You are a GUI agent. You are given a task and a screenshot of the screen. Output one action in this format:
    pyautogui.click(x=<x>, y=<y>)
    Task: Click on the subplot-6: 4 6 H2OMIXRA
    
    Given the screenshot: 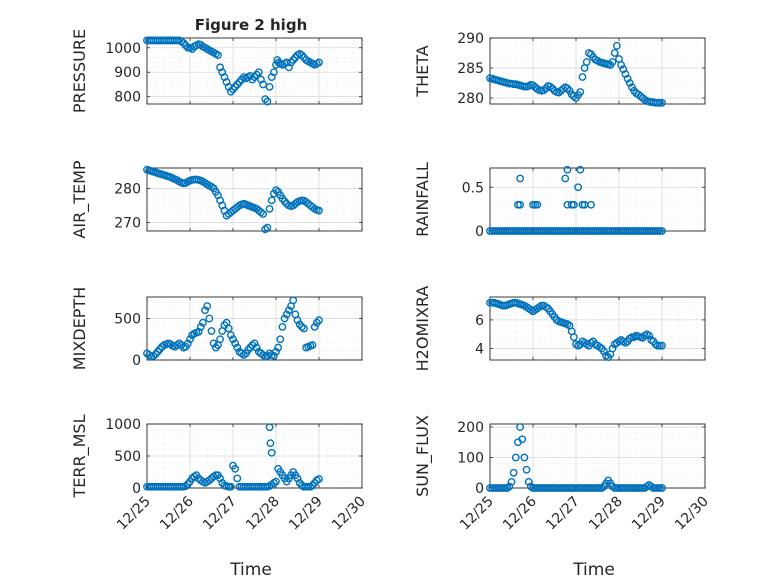 What is the action you would take?
    pyautogui.click(x=559, y=328)
    